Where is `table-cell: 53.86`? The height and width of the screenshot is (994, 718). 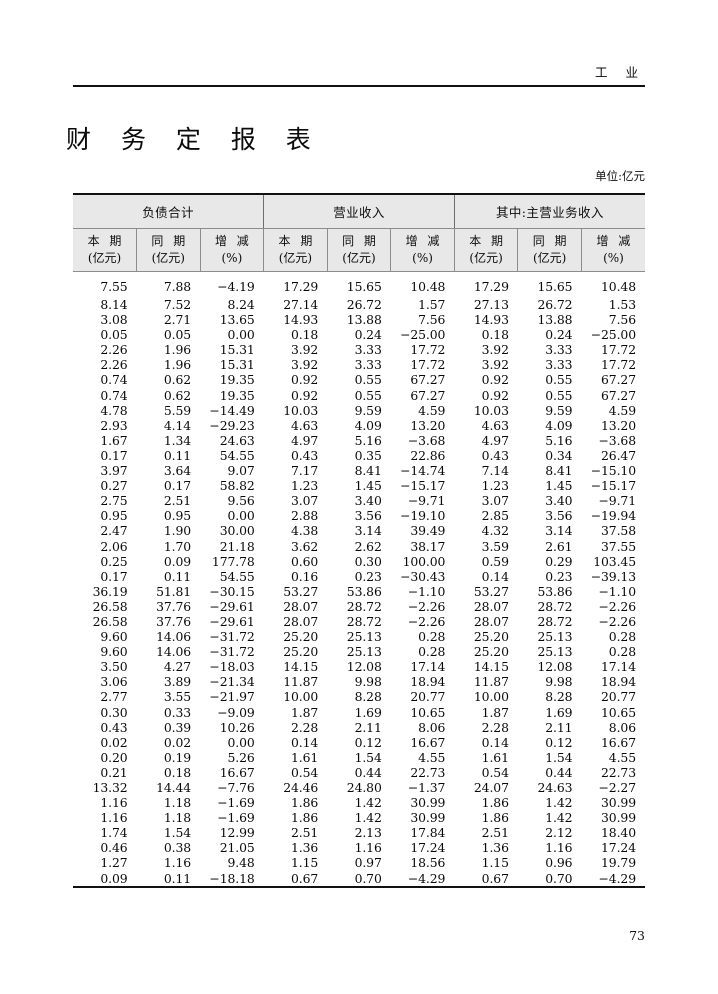 table-cell: 53.86 is located at coordinates (555, 591).